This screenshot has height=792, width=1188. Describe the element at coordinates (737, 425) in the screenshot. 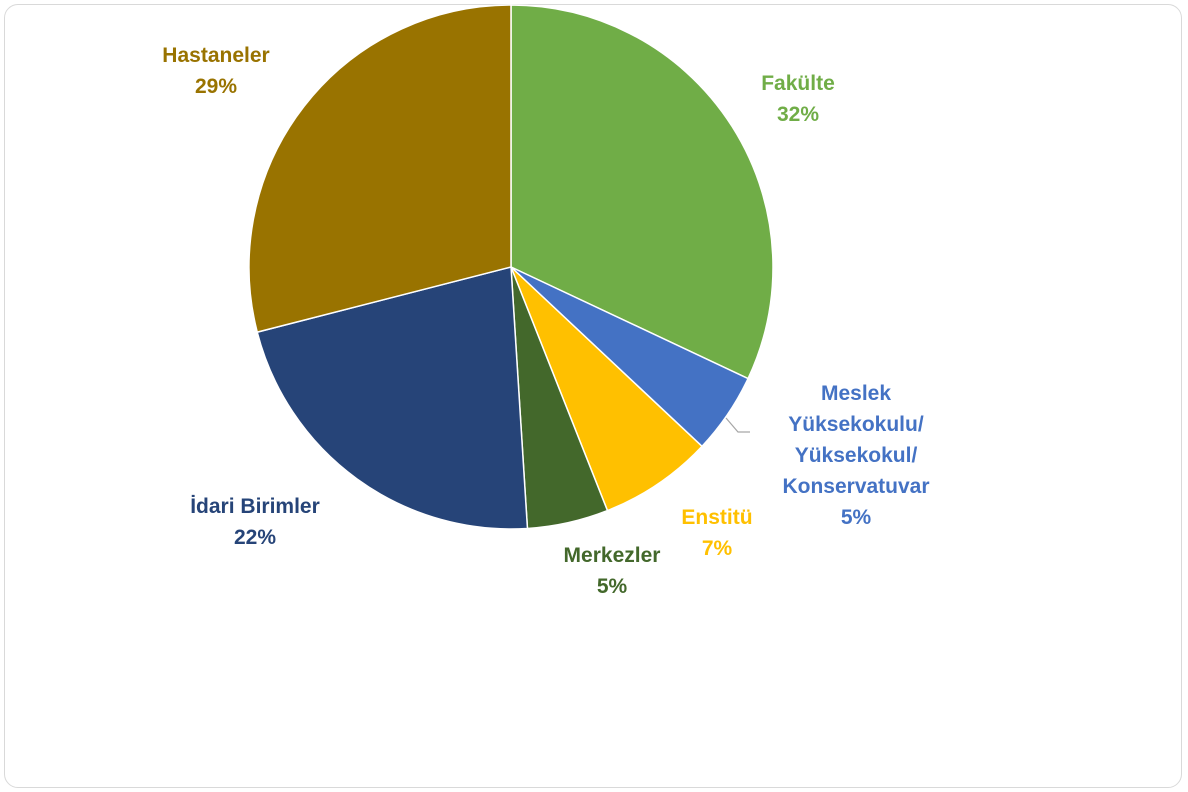

I see `leader-line-meslek` at that location.